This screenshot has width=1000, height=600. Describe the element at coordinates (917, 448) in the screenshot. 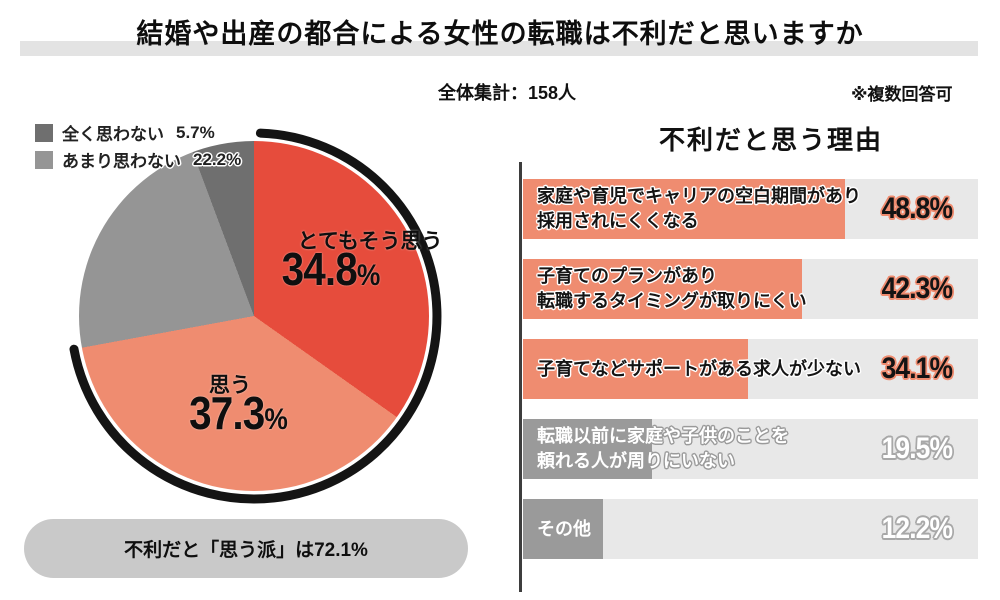

I see `bar-value-label: 19.5%` at that location.